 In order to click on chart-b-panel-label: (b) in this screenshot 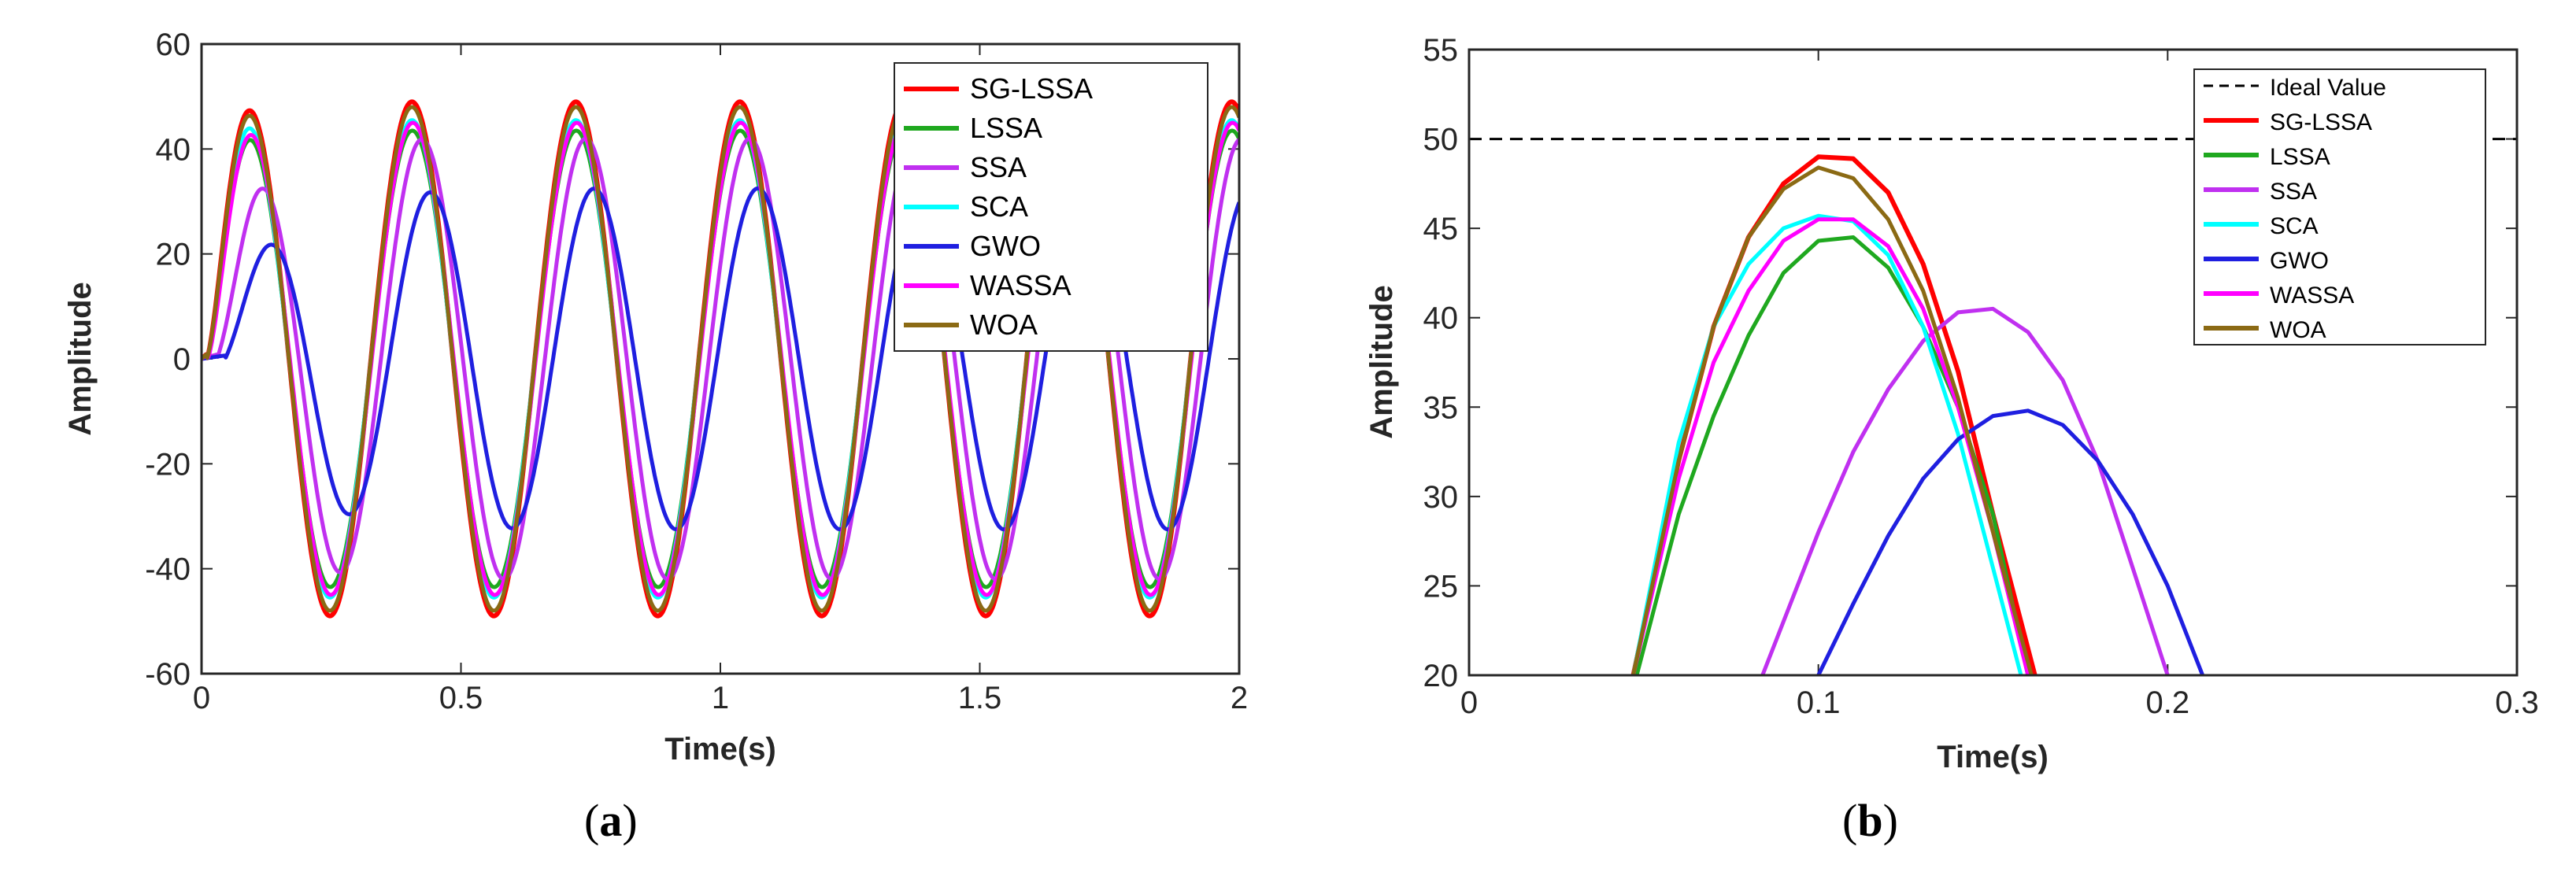, I will do `click(1870, 820)`.